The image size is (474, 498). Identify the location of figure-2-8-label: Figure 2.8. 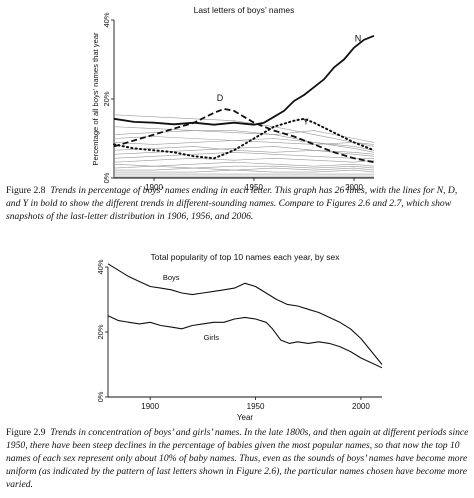
(26, 190).